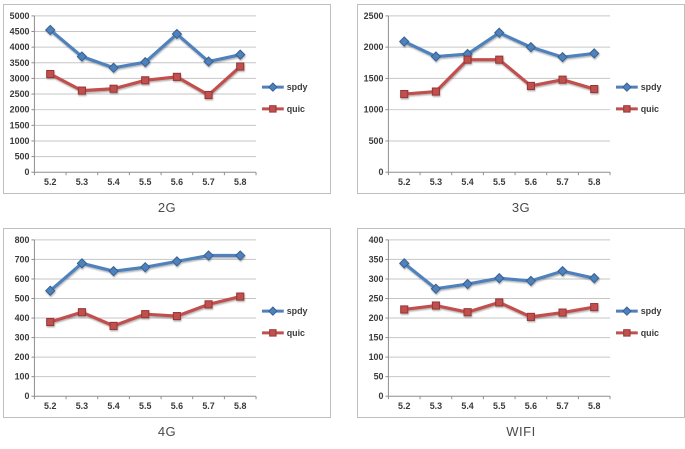 This screenshot has height=449, width=685. I want to click on y-tick-label: 600, so click(22, 279).